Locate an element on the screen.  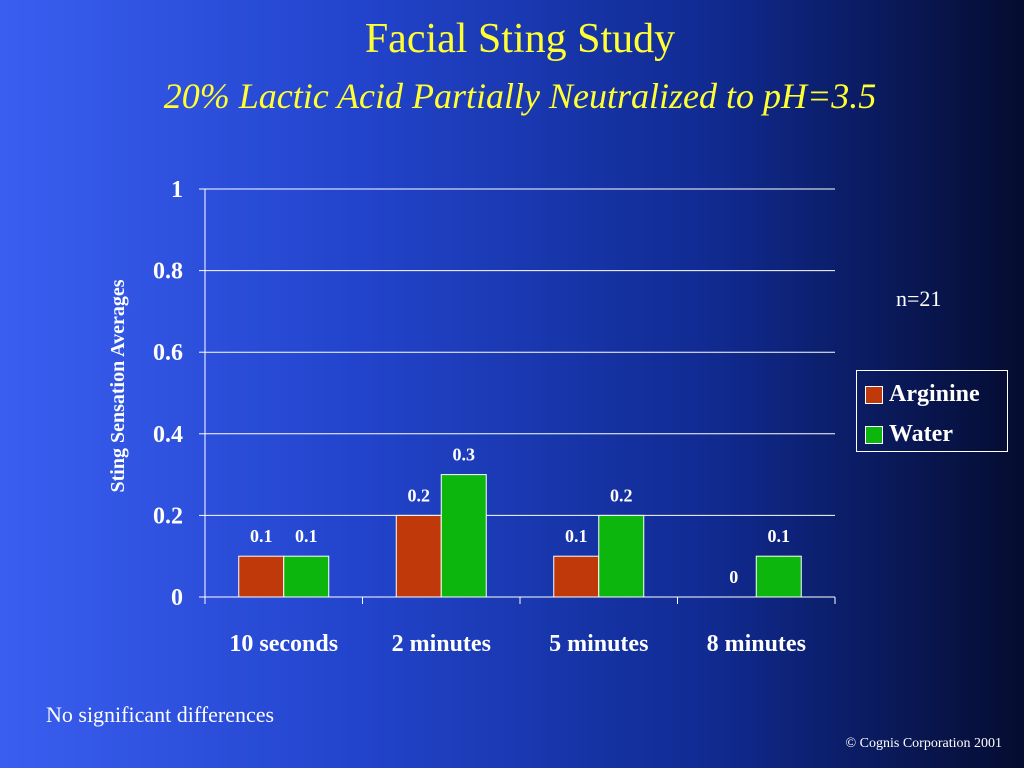
y-tick-label: 0.6 is located at coordinates (168, 353).